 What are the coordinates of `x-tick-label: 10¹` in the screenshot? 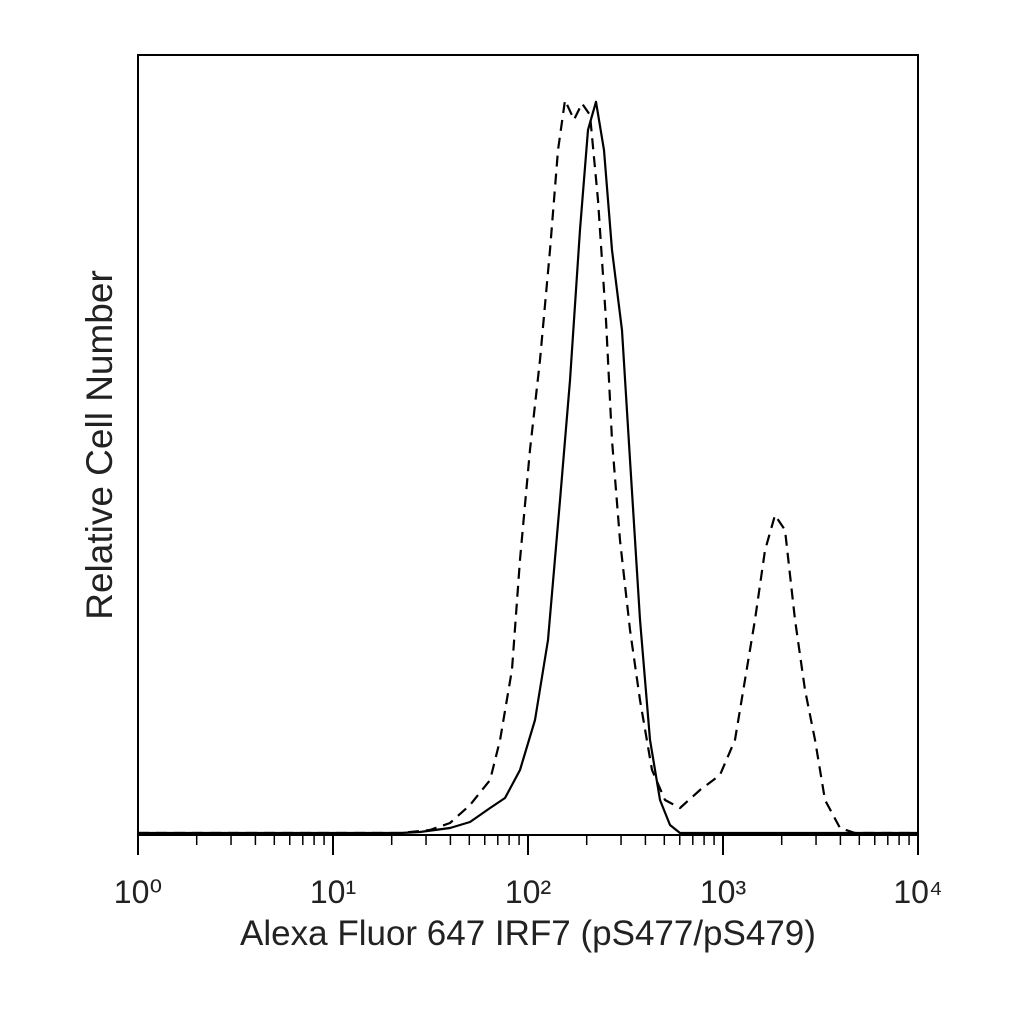 It's located at (333, 892).